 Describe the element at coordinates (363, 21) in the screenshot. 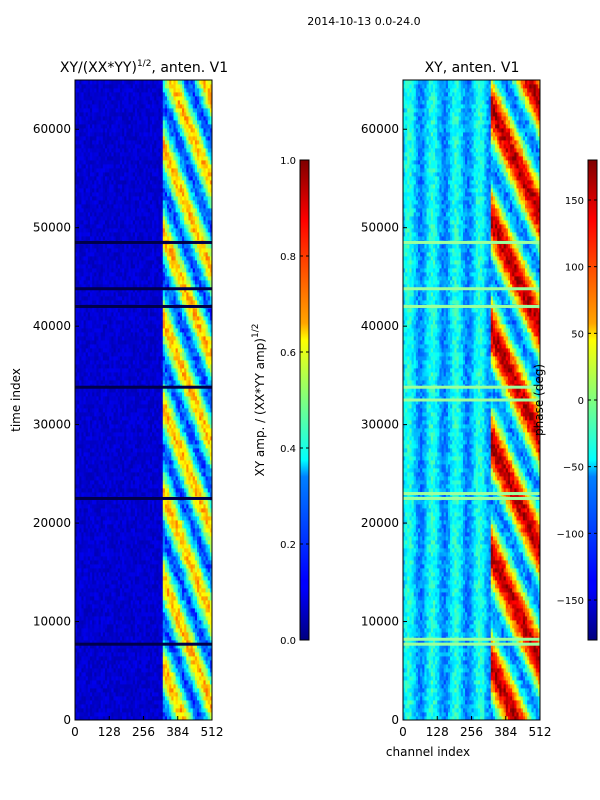

I see `figure-title: 2014-10-13 0.0-24.0` at that location.